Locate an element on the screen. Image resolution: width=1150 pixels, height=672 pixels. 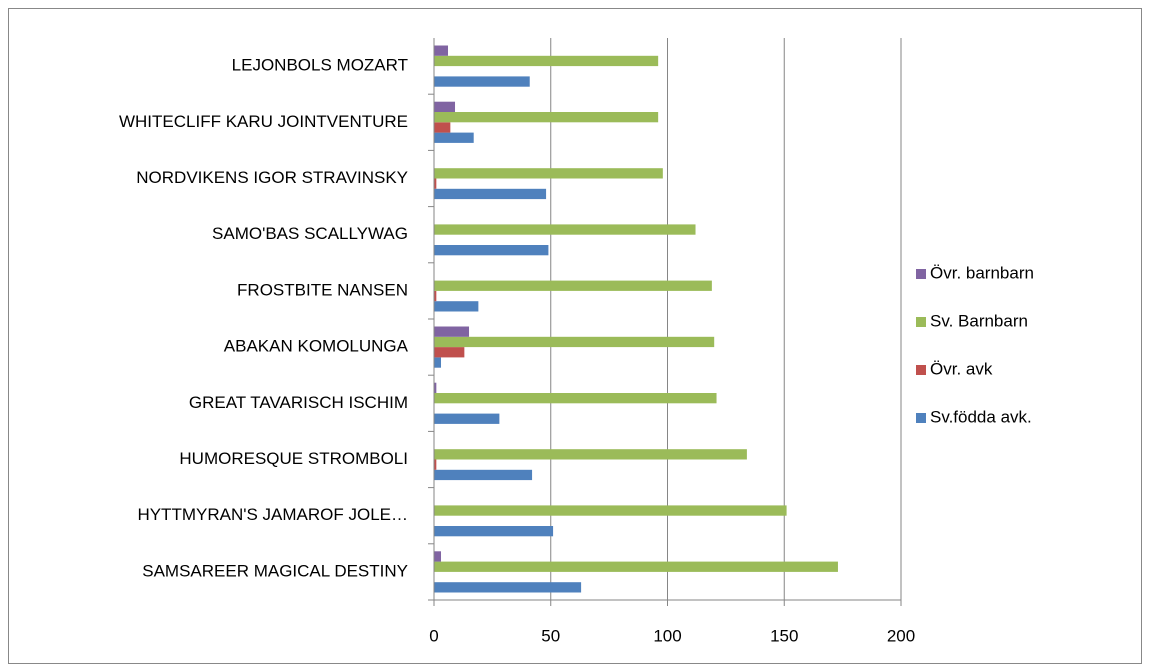
x-tick-label: 50 is located at coordinates (550, 635).